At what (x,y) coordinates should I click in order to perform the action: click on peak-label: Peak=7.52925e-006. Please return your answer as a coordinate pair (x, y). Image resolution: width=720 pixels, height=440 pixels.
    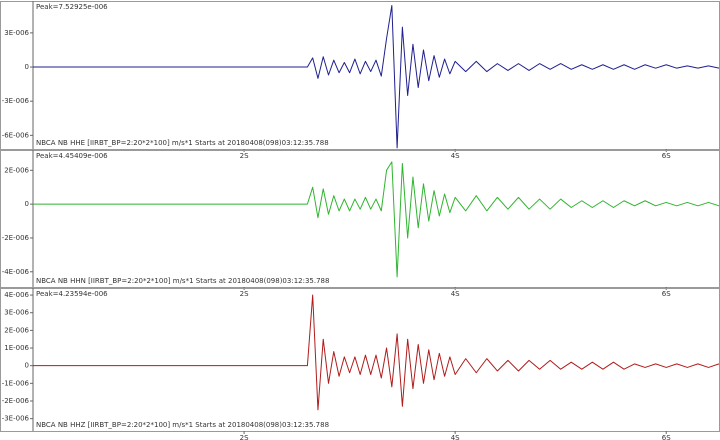
    Looking at the image, I should click on (72, 7).